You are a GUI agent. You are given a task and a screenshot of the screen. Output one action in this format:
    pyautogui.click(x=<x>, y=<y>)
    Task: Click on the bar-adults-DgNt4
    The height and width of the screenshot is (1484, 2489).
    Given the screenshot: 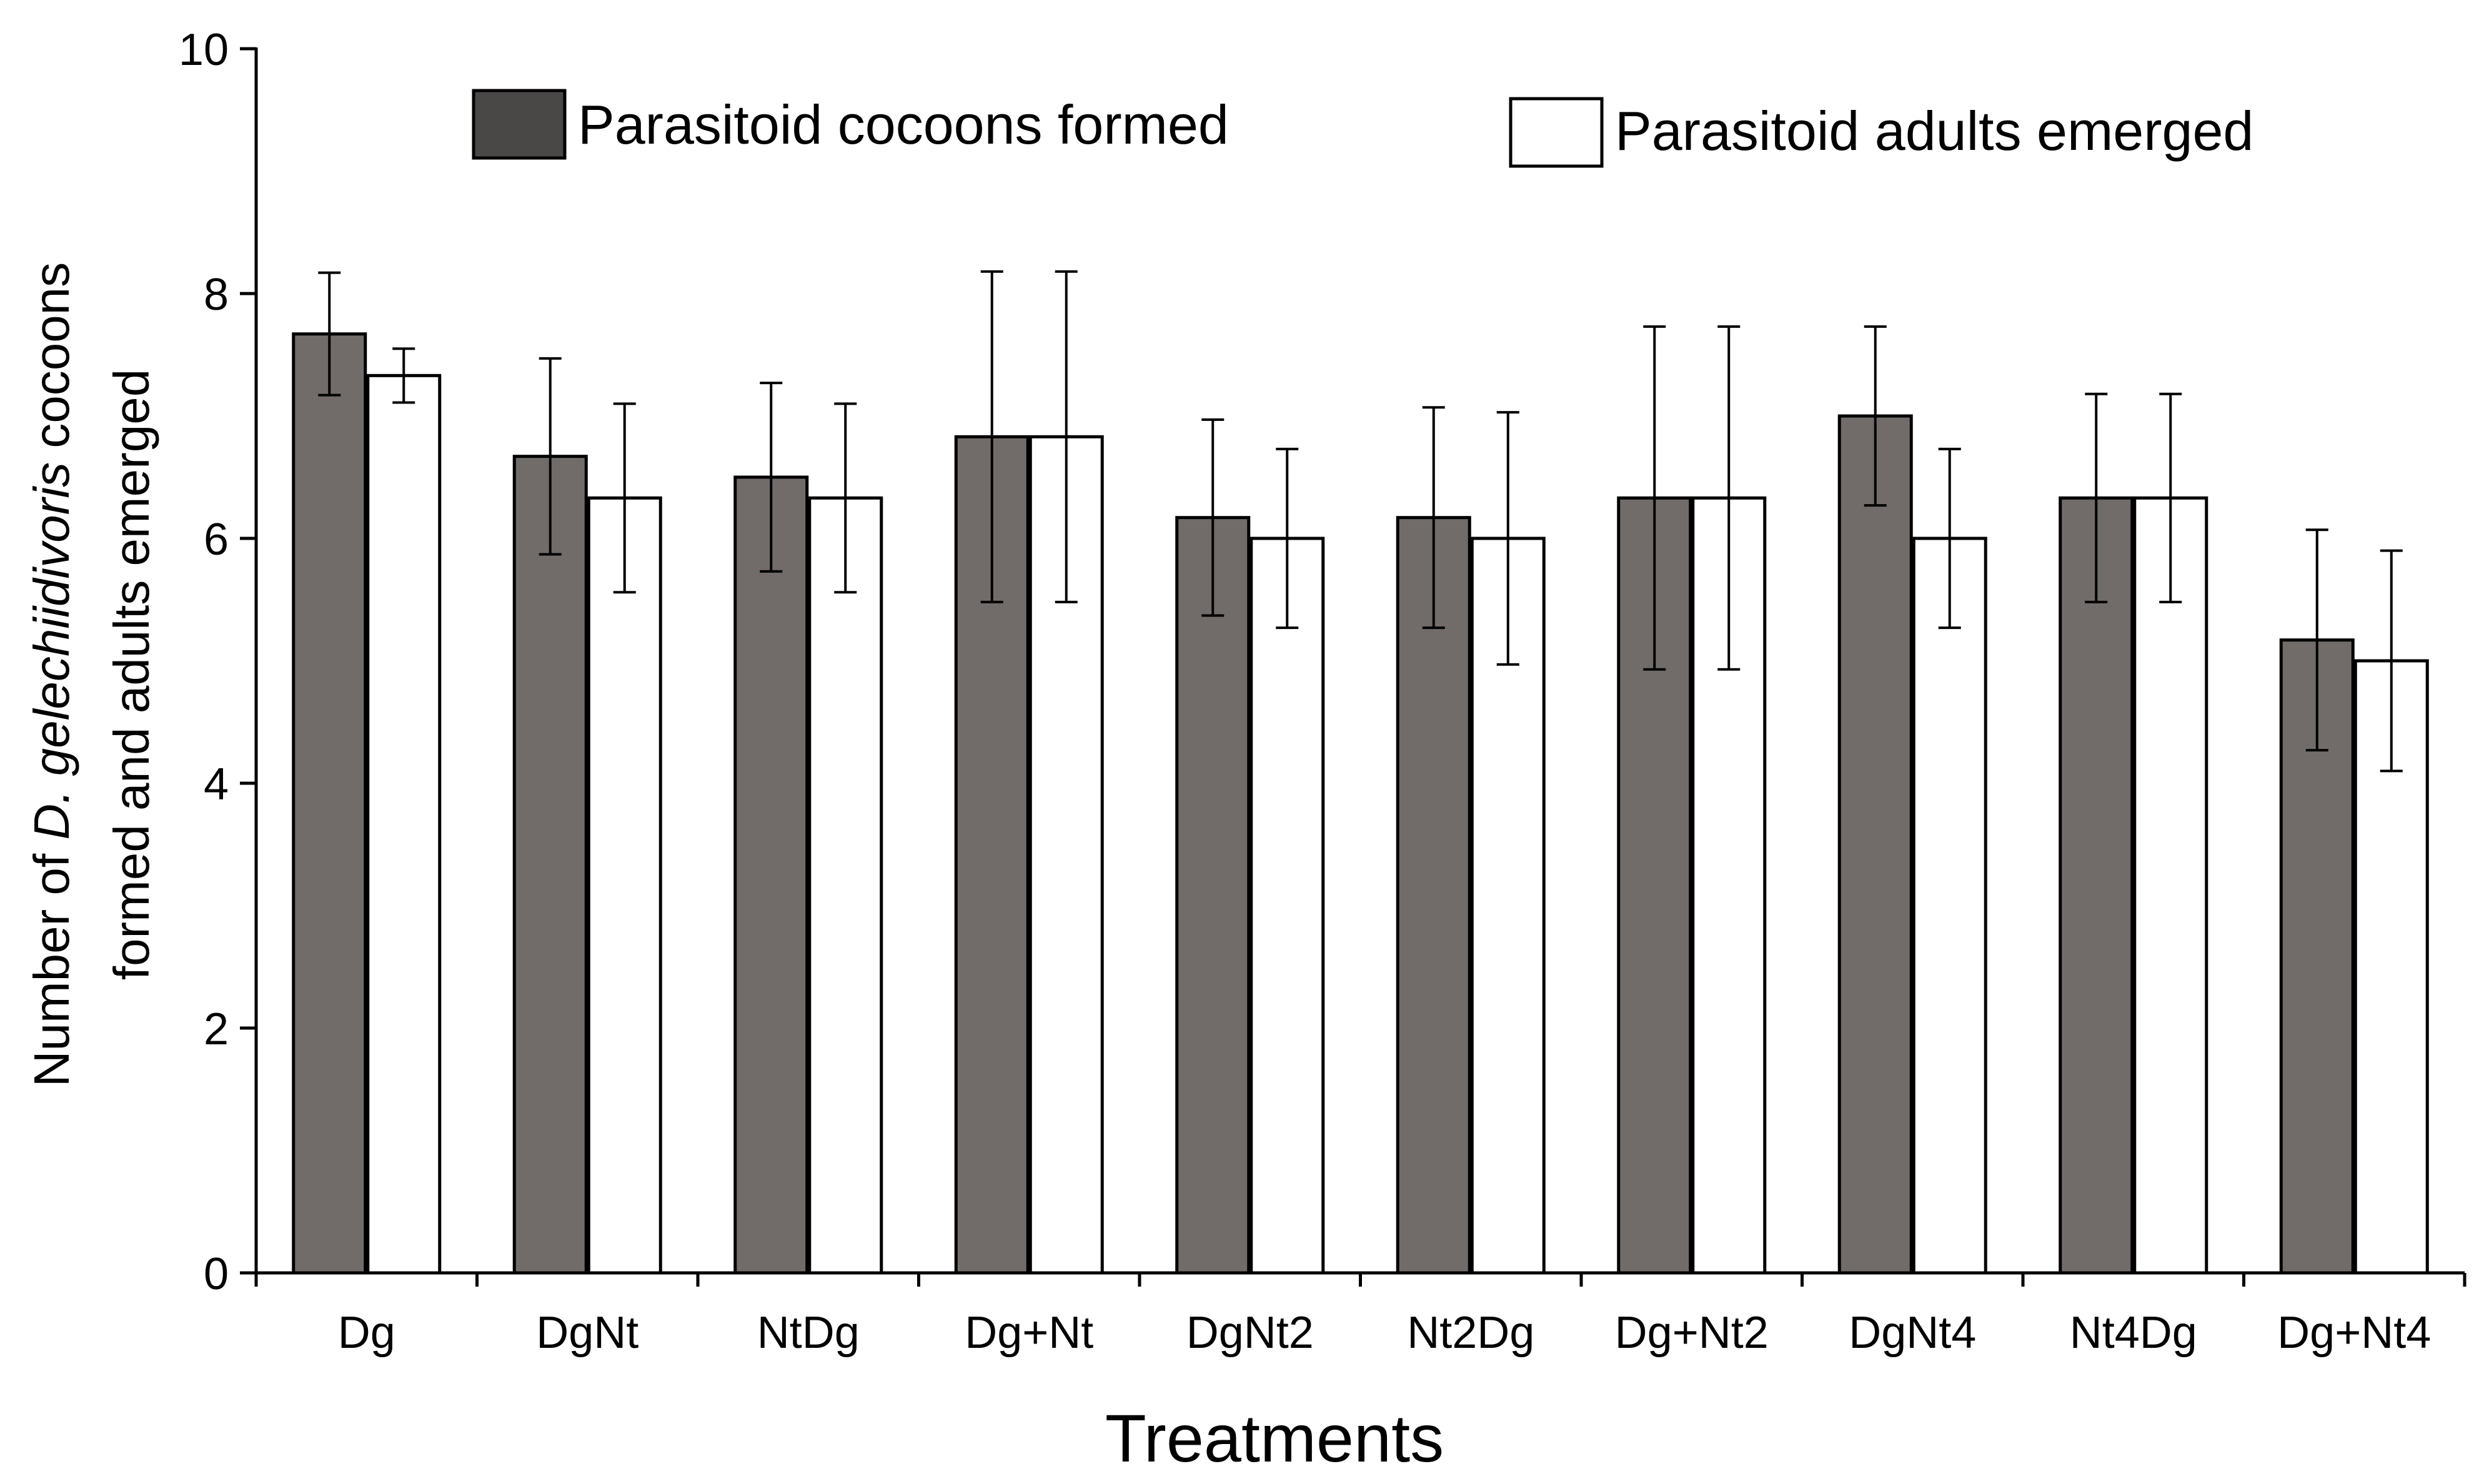 What is the action you would take?
    pyautogui.click(x=1949, y=906)
    